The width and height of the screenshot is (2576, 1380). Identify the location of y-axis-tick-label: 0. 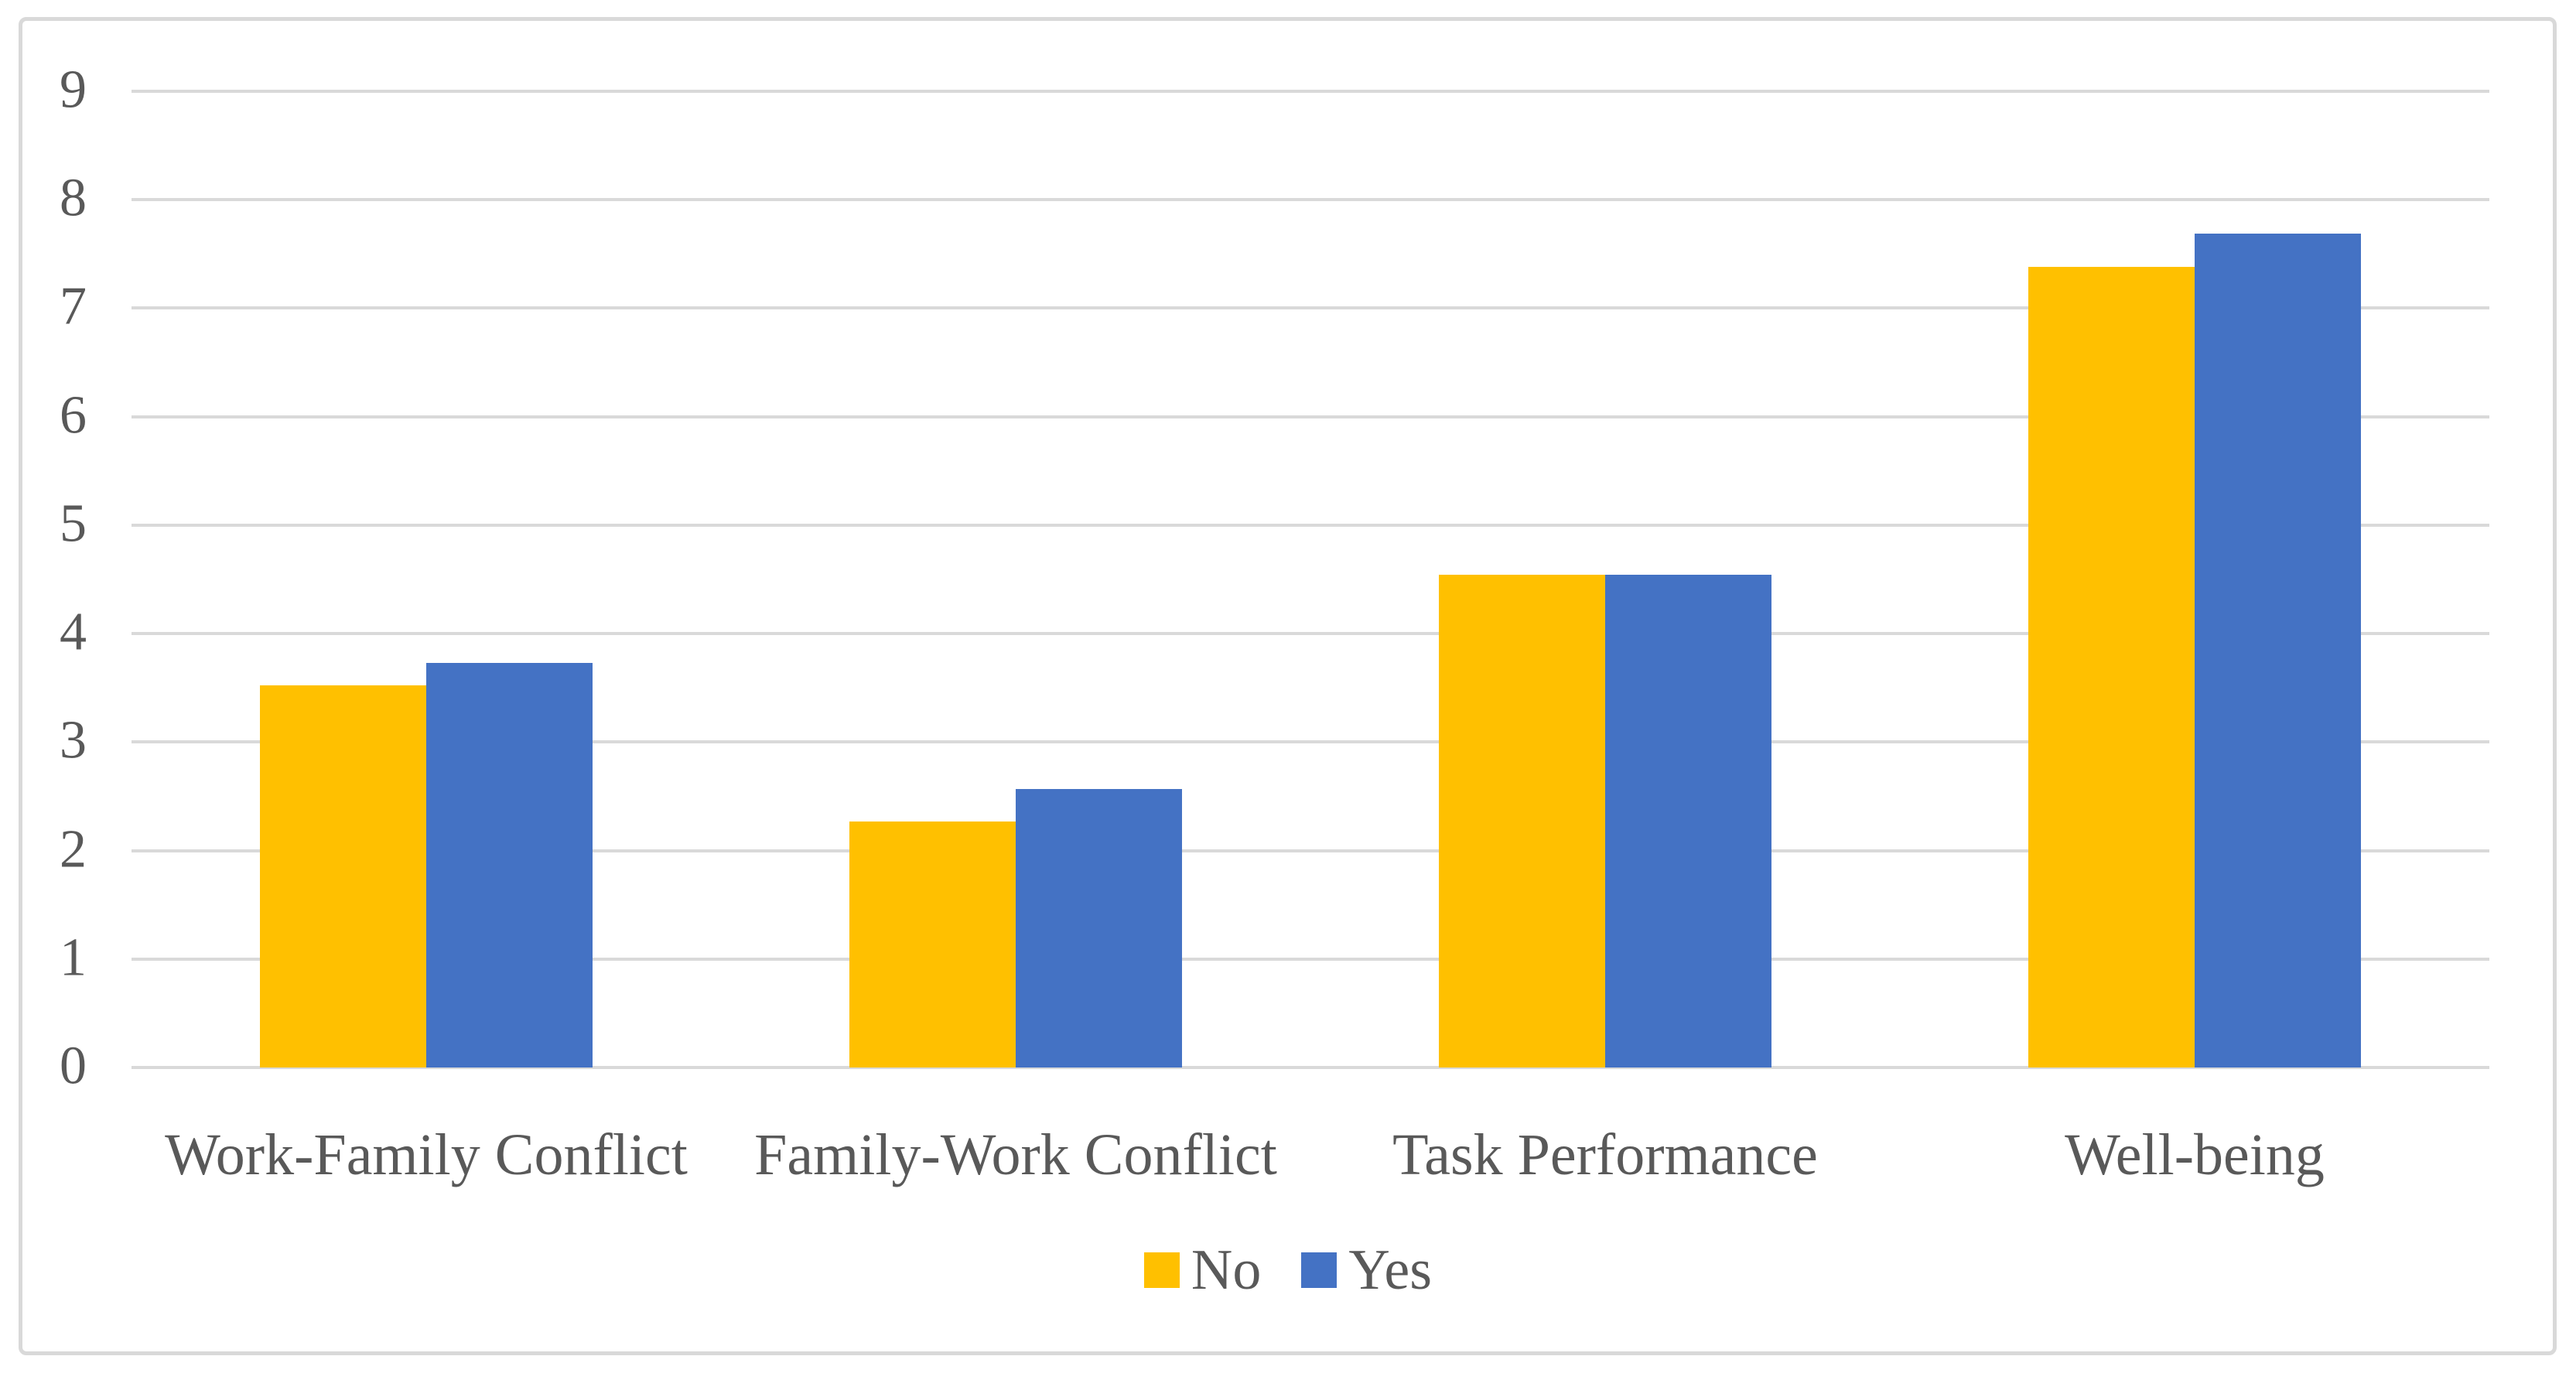
(73, 1066).